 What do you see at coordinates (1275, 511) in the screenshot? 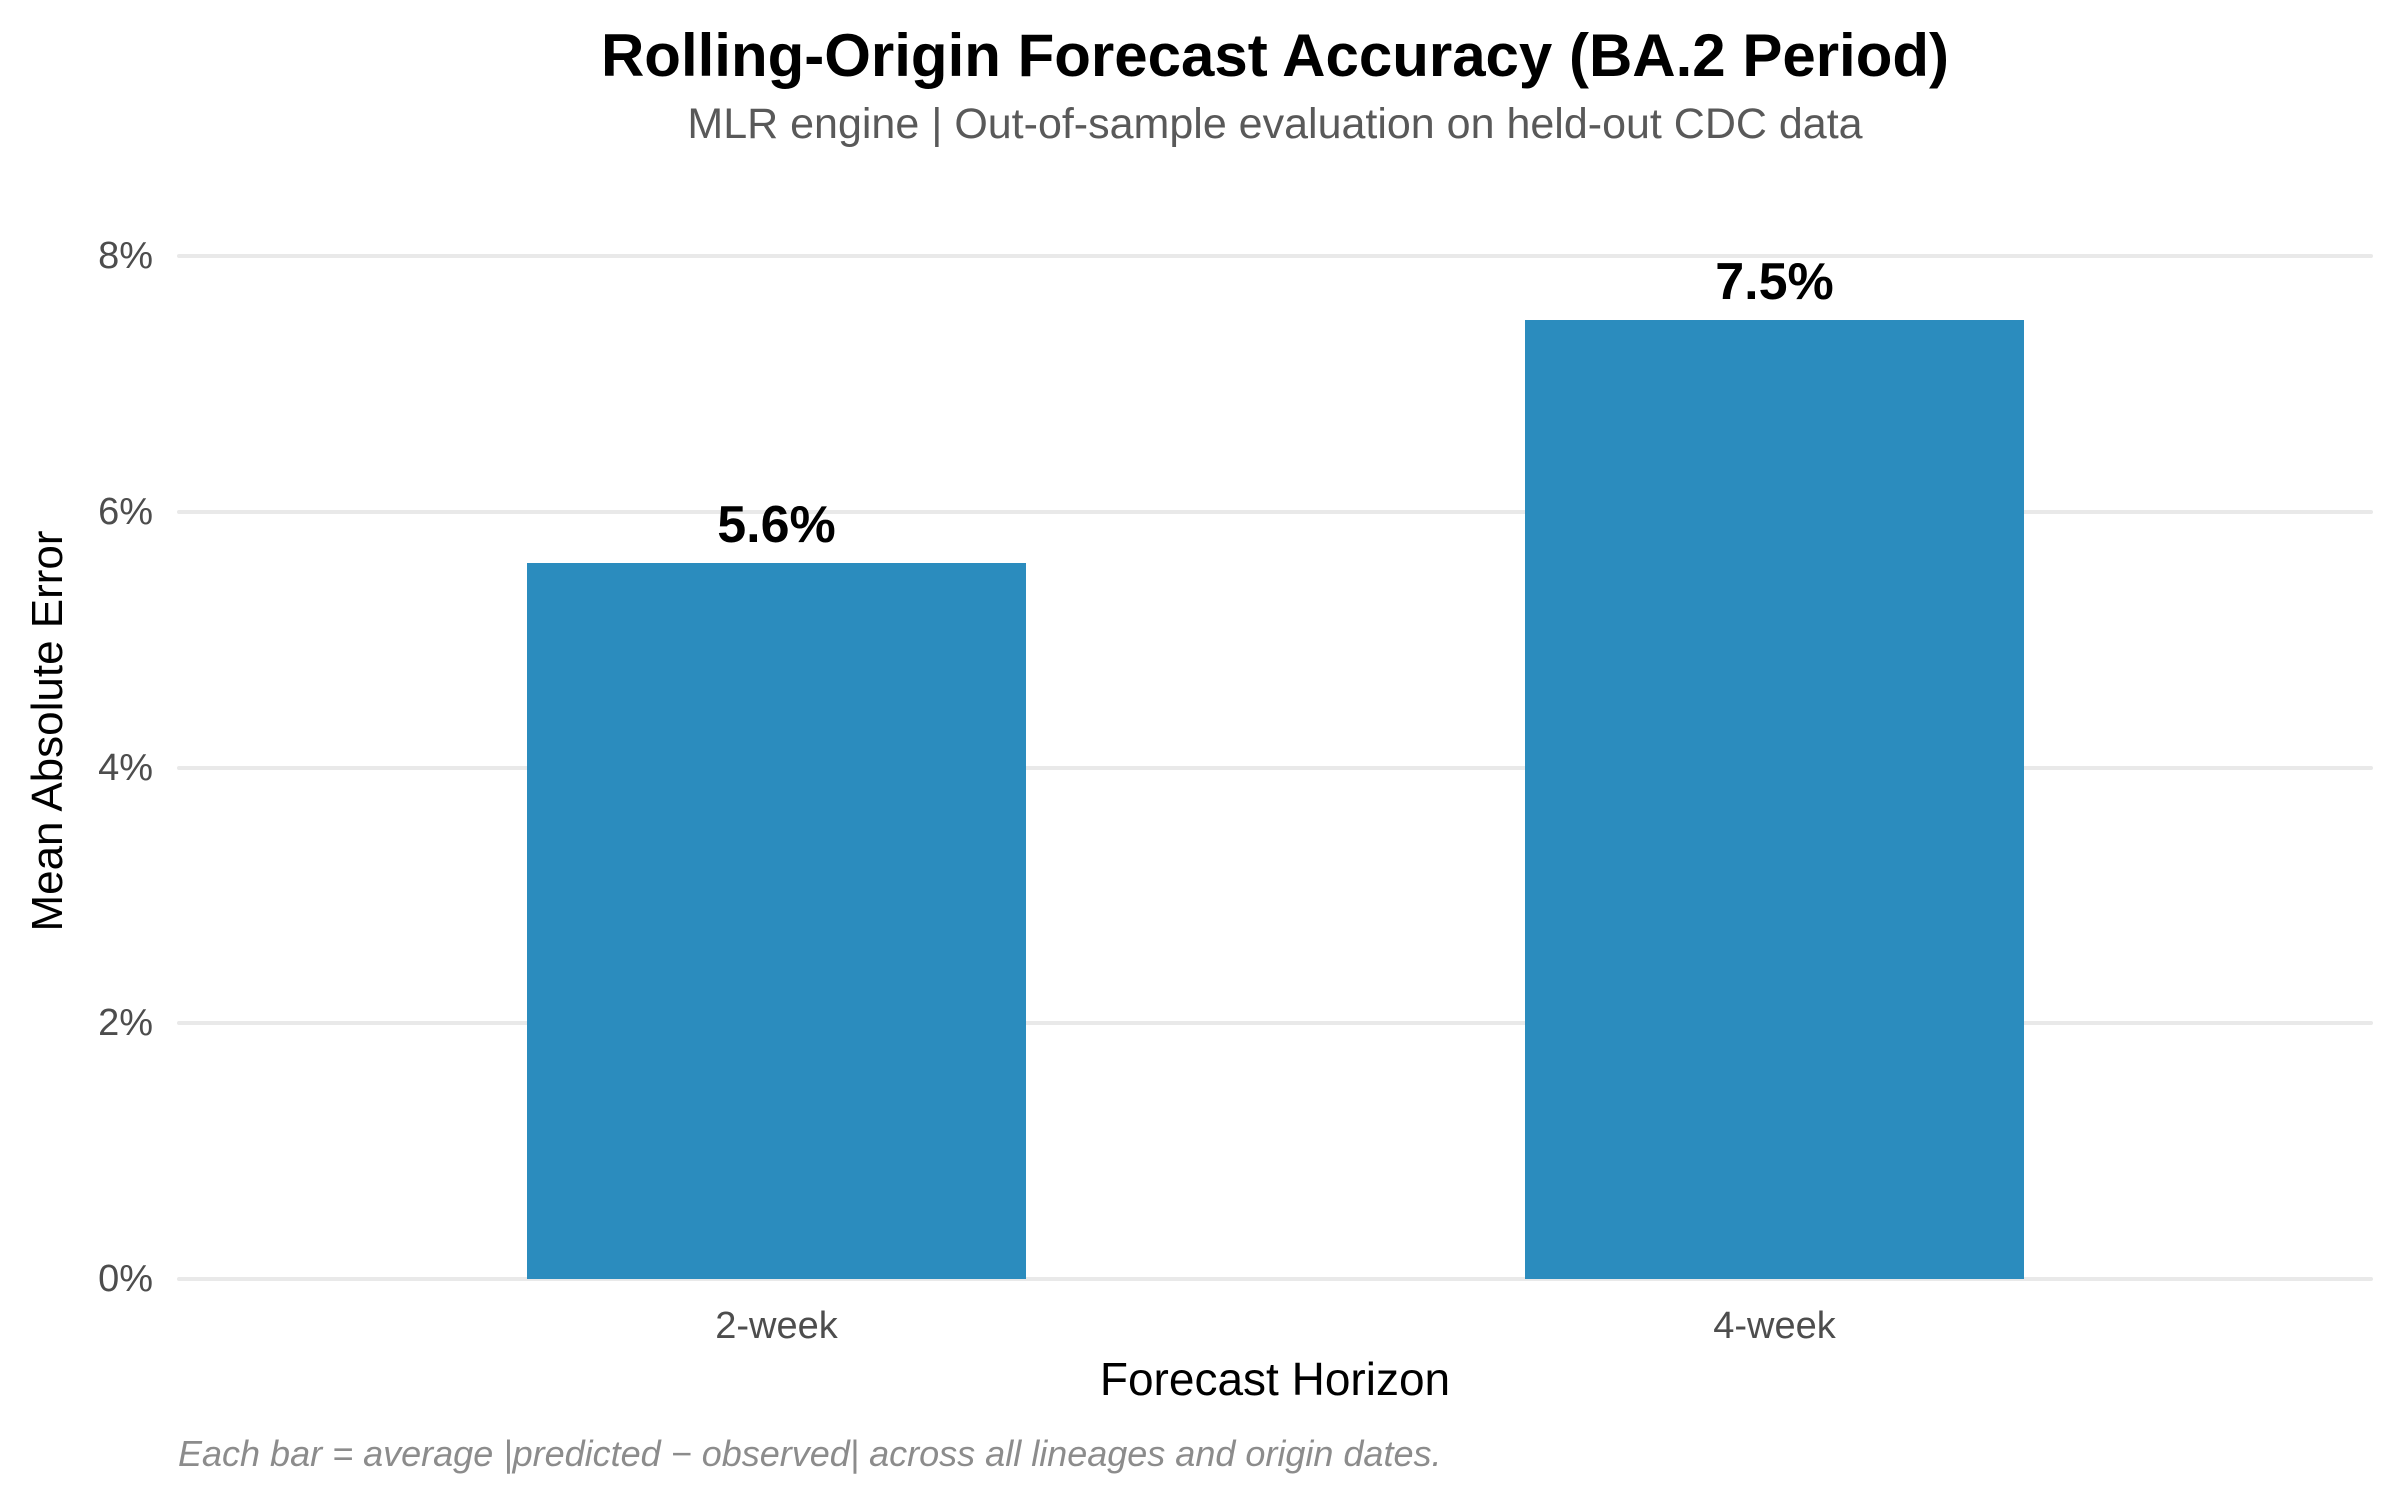
I see `gridline-6%` at bounding box center [1275, 511].